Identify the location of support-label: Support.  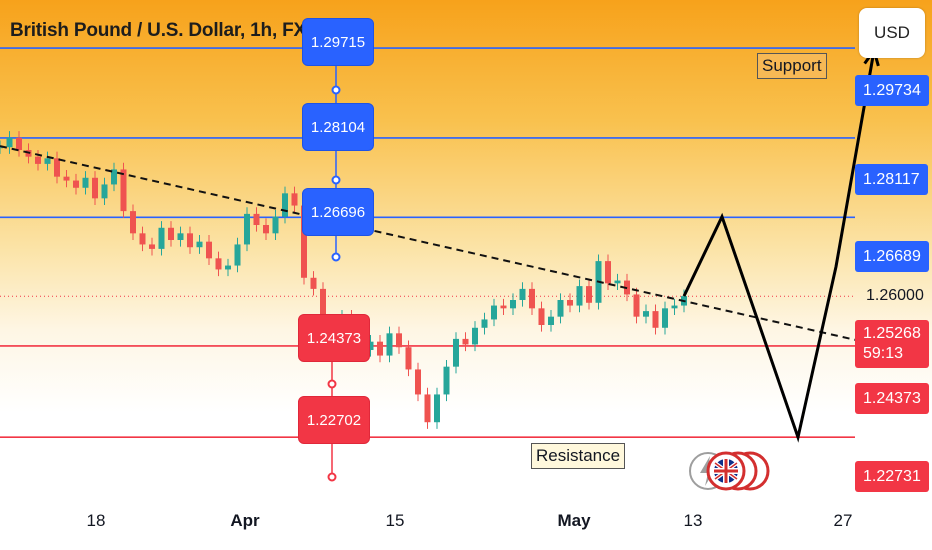
(792, 66).